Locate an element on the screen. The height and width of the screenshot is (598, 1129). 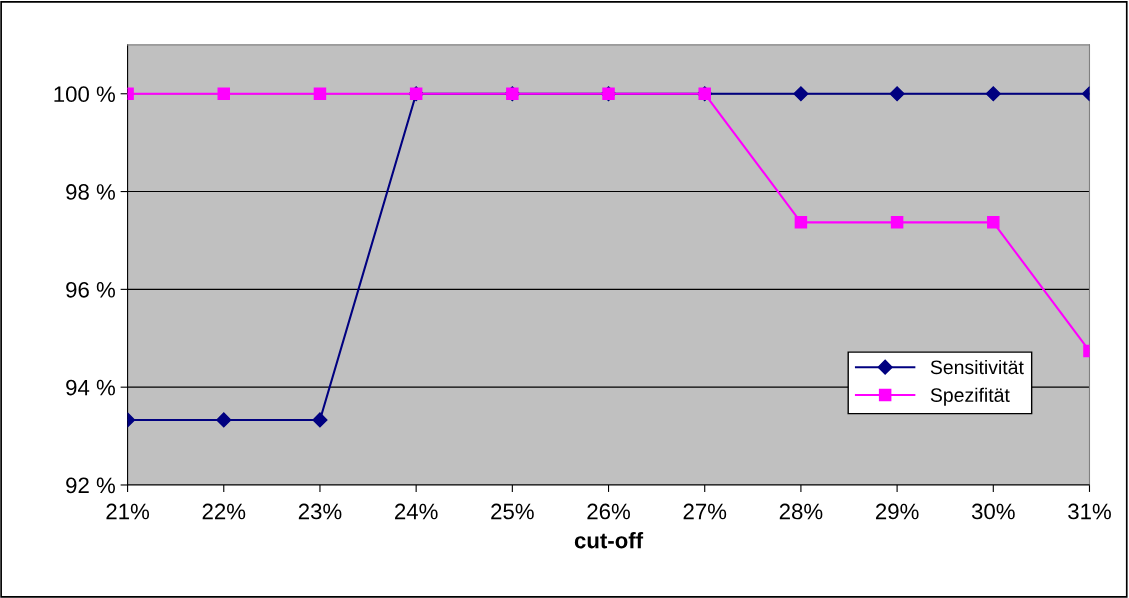
x-tick-label: 27% is located at coordinates (705, 511).